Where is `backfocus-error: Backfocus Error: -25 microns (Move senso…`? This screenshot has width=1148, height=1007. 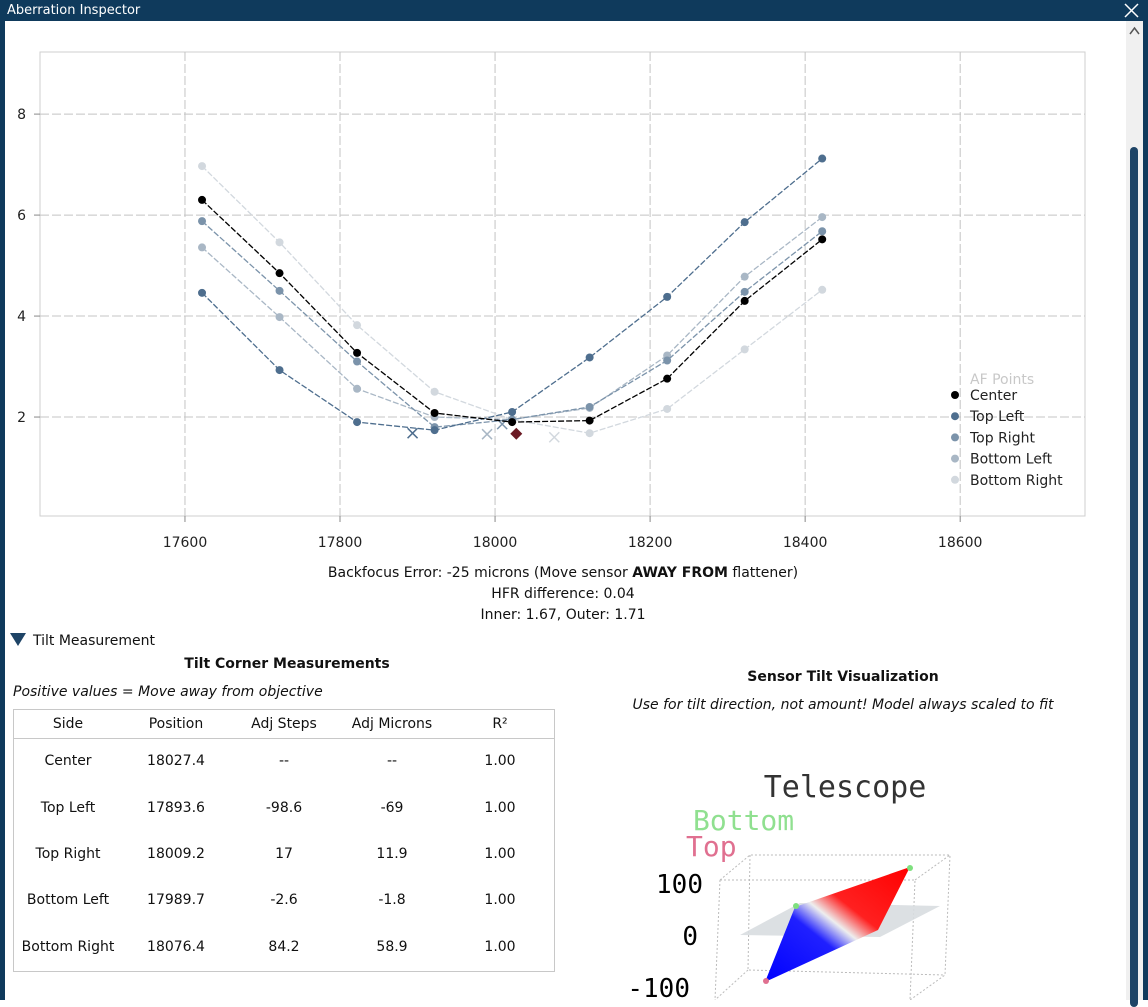
backfocus-error: Backfocus Error: -25 microns (Move senso… is located at coordinates (563, 573).